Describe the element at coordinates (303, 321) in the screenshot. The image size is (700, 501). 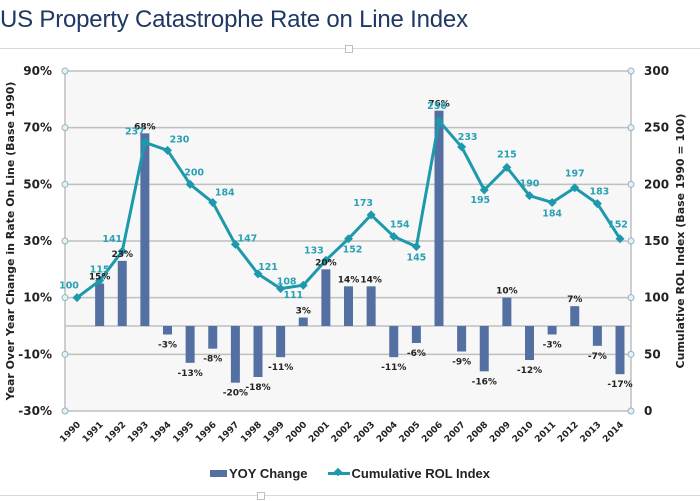
I see `bar-2000` at that location.